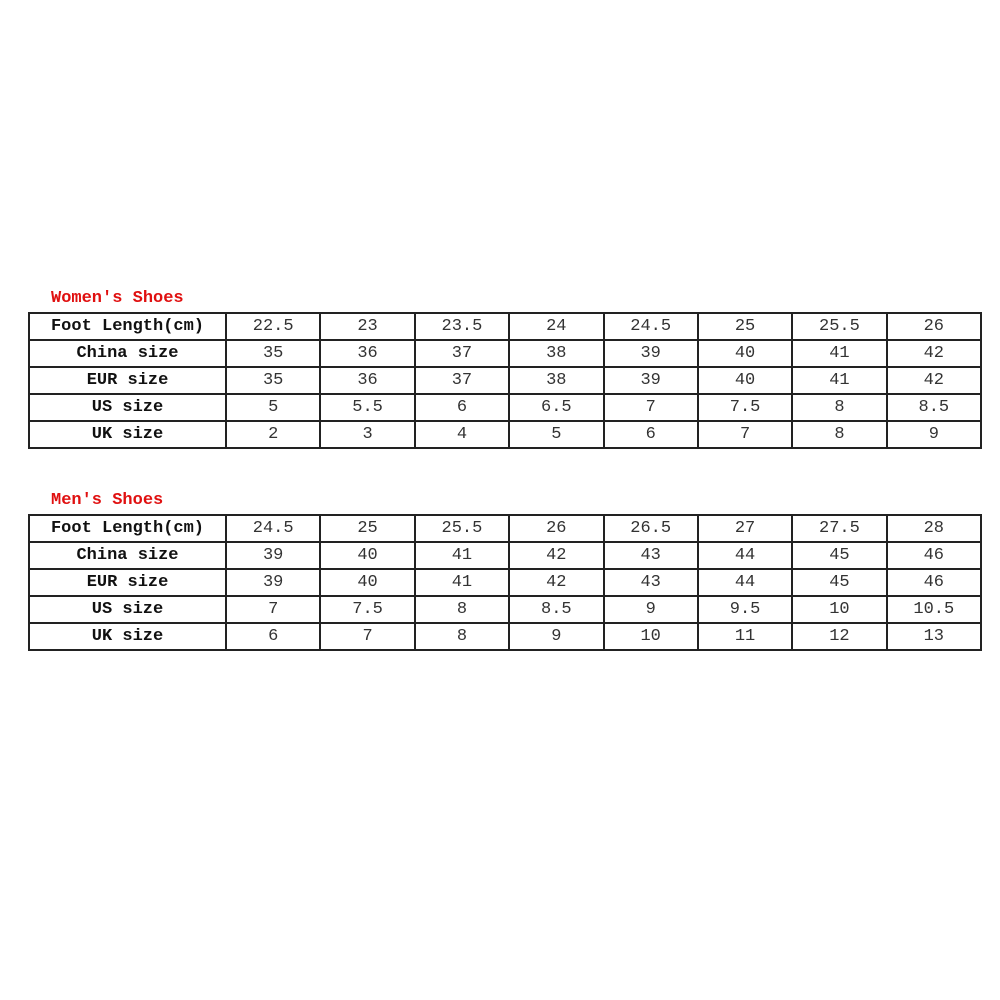 Image resolution: width=1000 pixels, height=1000 pixels. Describe the element at coordinates (839, 636) in the screenshot. I see `table-cell: 12` at that location.